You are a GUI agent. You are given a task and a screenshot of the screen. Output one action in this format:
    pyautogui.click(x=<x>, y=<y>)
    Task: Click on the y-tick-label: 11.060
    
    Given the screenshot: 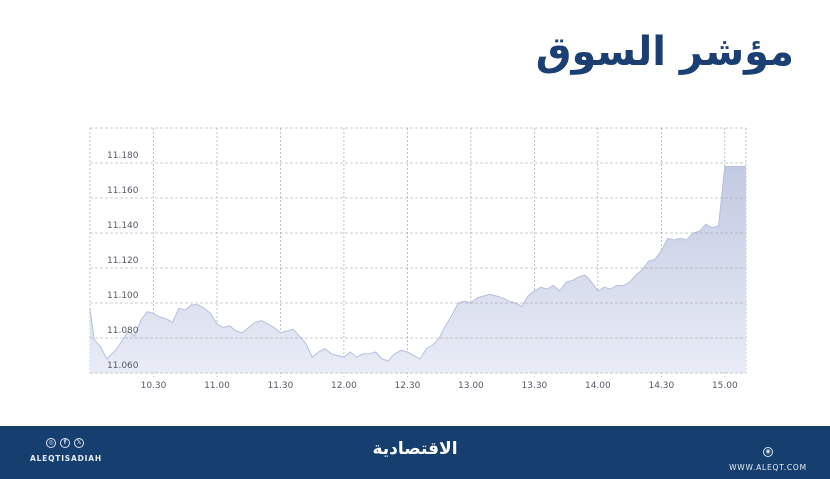 What is the action you would take?
    pyautogui.click(x=123, y=366)
    